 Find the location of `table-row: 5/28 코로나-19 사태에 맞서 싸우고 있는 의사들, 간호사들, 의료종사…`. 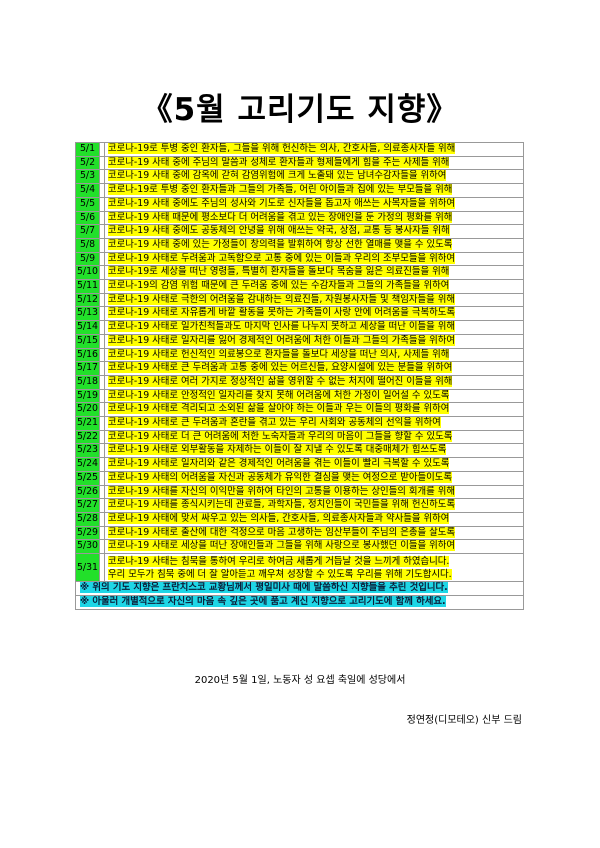

table-row: 5/28 코로나-19 사태에 맞서 싸우고 있는 의사들, 간호사들, 의료종사… is located at coordinates (299, 519).